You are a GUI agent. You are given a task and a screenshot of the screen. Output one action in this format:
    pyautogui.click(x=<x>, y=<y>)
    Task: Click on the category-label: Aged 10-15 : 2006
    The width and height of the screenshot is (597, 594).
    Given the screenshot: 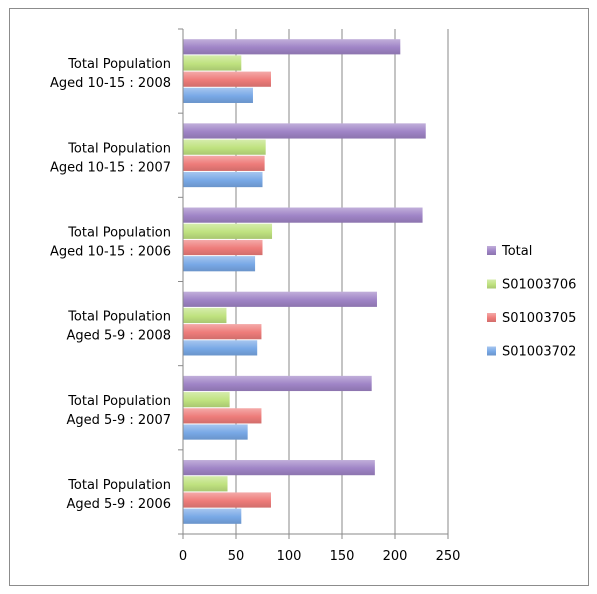 What is the action you would take?
    pyautogui.click(x=110, y=251)
    